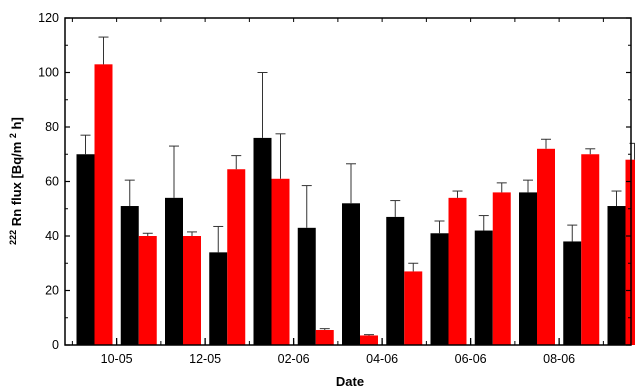 This screenshot has height=388, width=635. What do you see at coordinates (52, 236) in the screenshot?
I see `y-tick-label-40: 40` at bounding box center [52, 236].